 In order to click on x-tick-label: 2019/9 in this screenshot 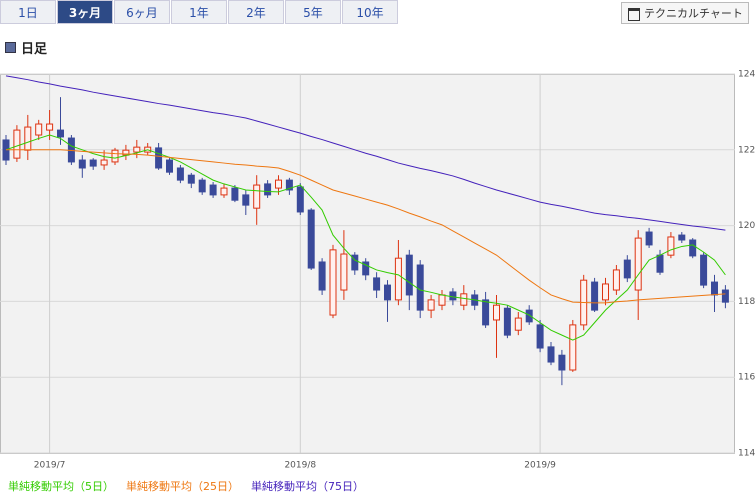, I will do `click(540, 466)`.